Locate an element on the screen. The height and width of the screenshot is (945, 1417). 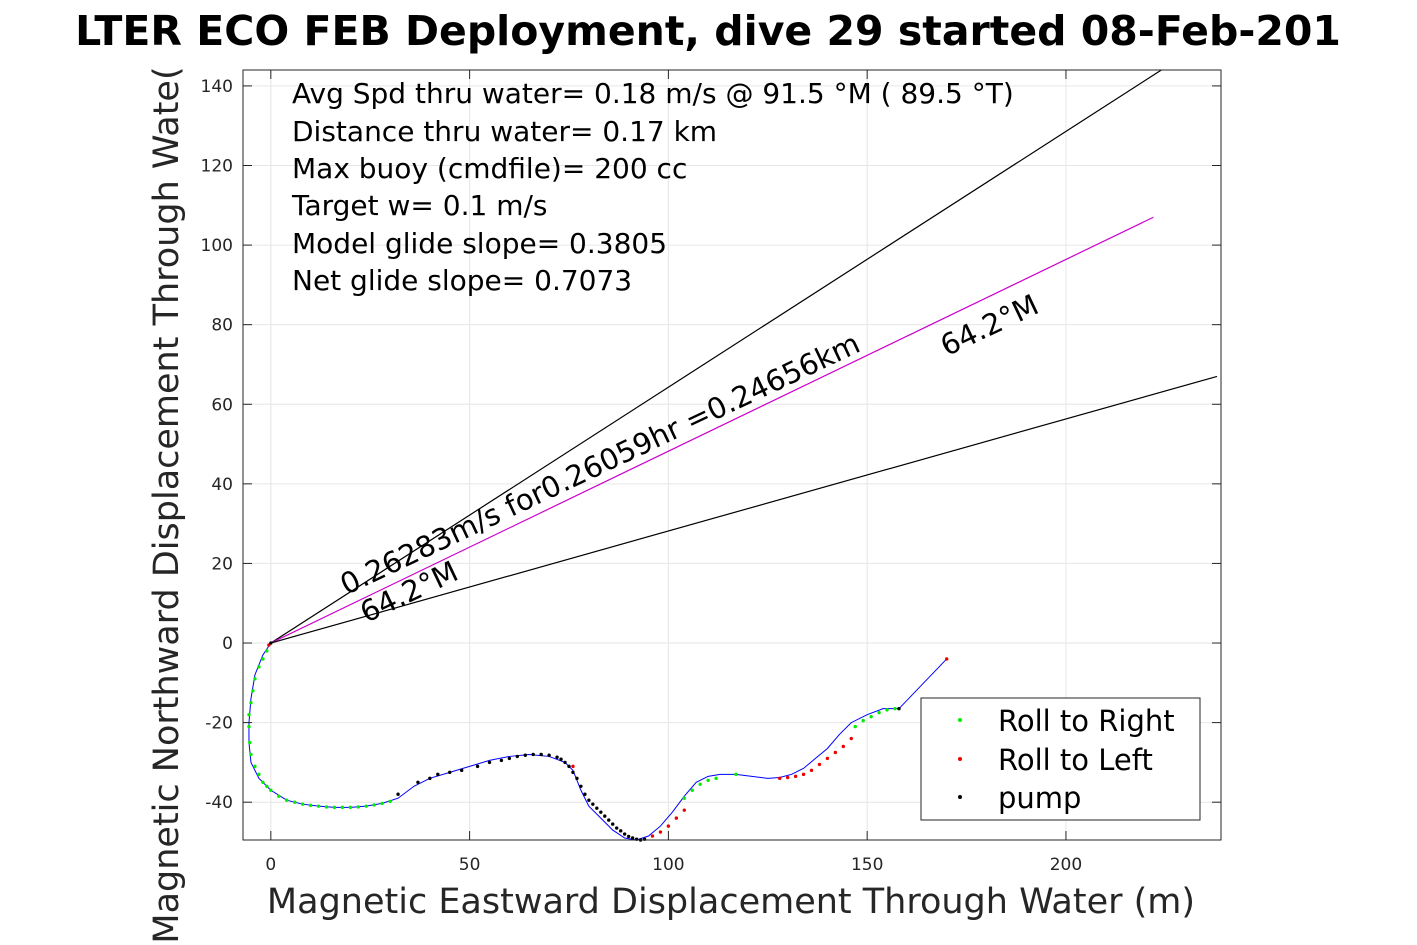
legend-marker-roll-left is located at coordinates (960, 759).